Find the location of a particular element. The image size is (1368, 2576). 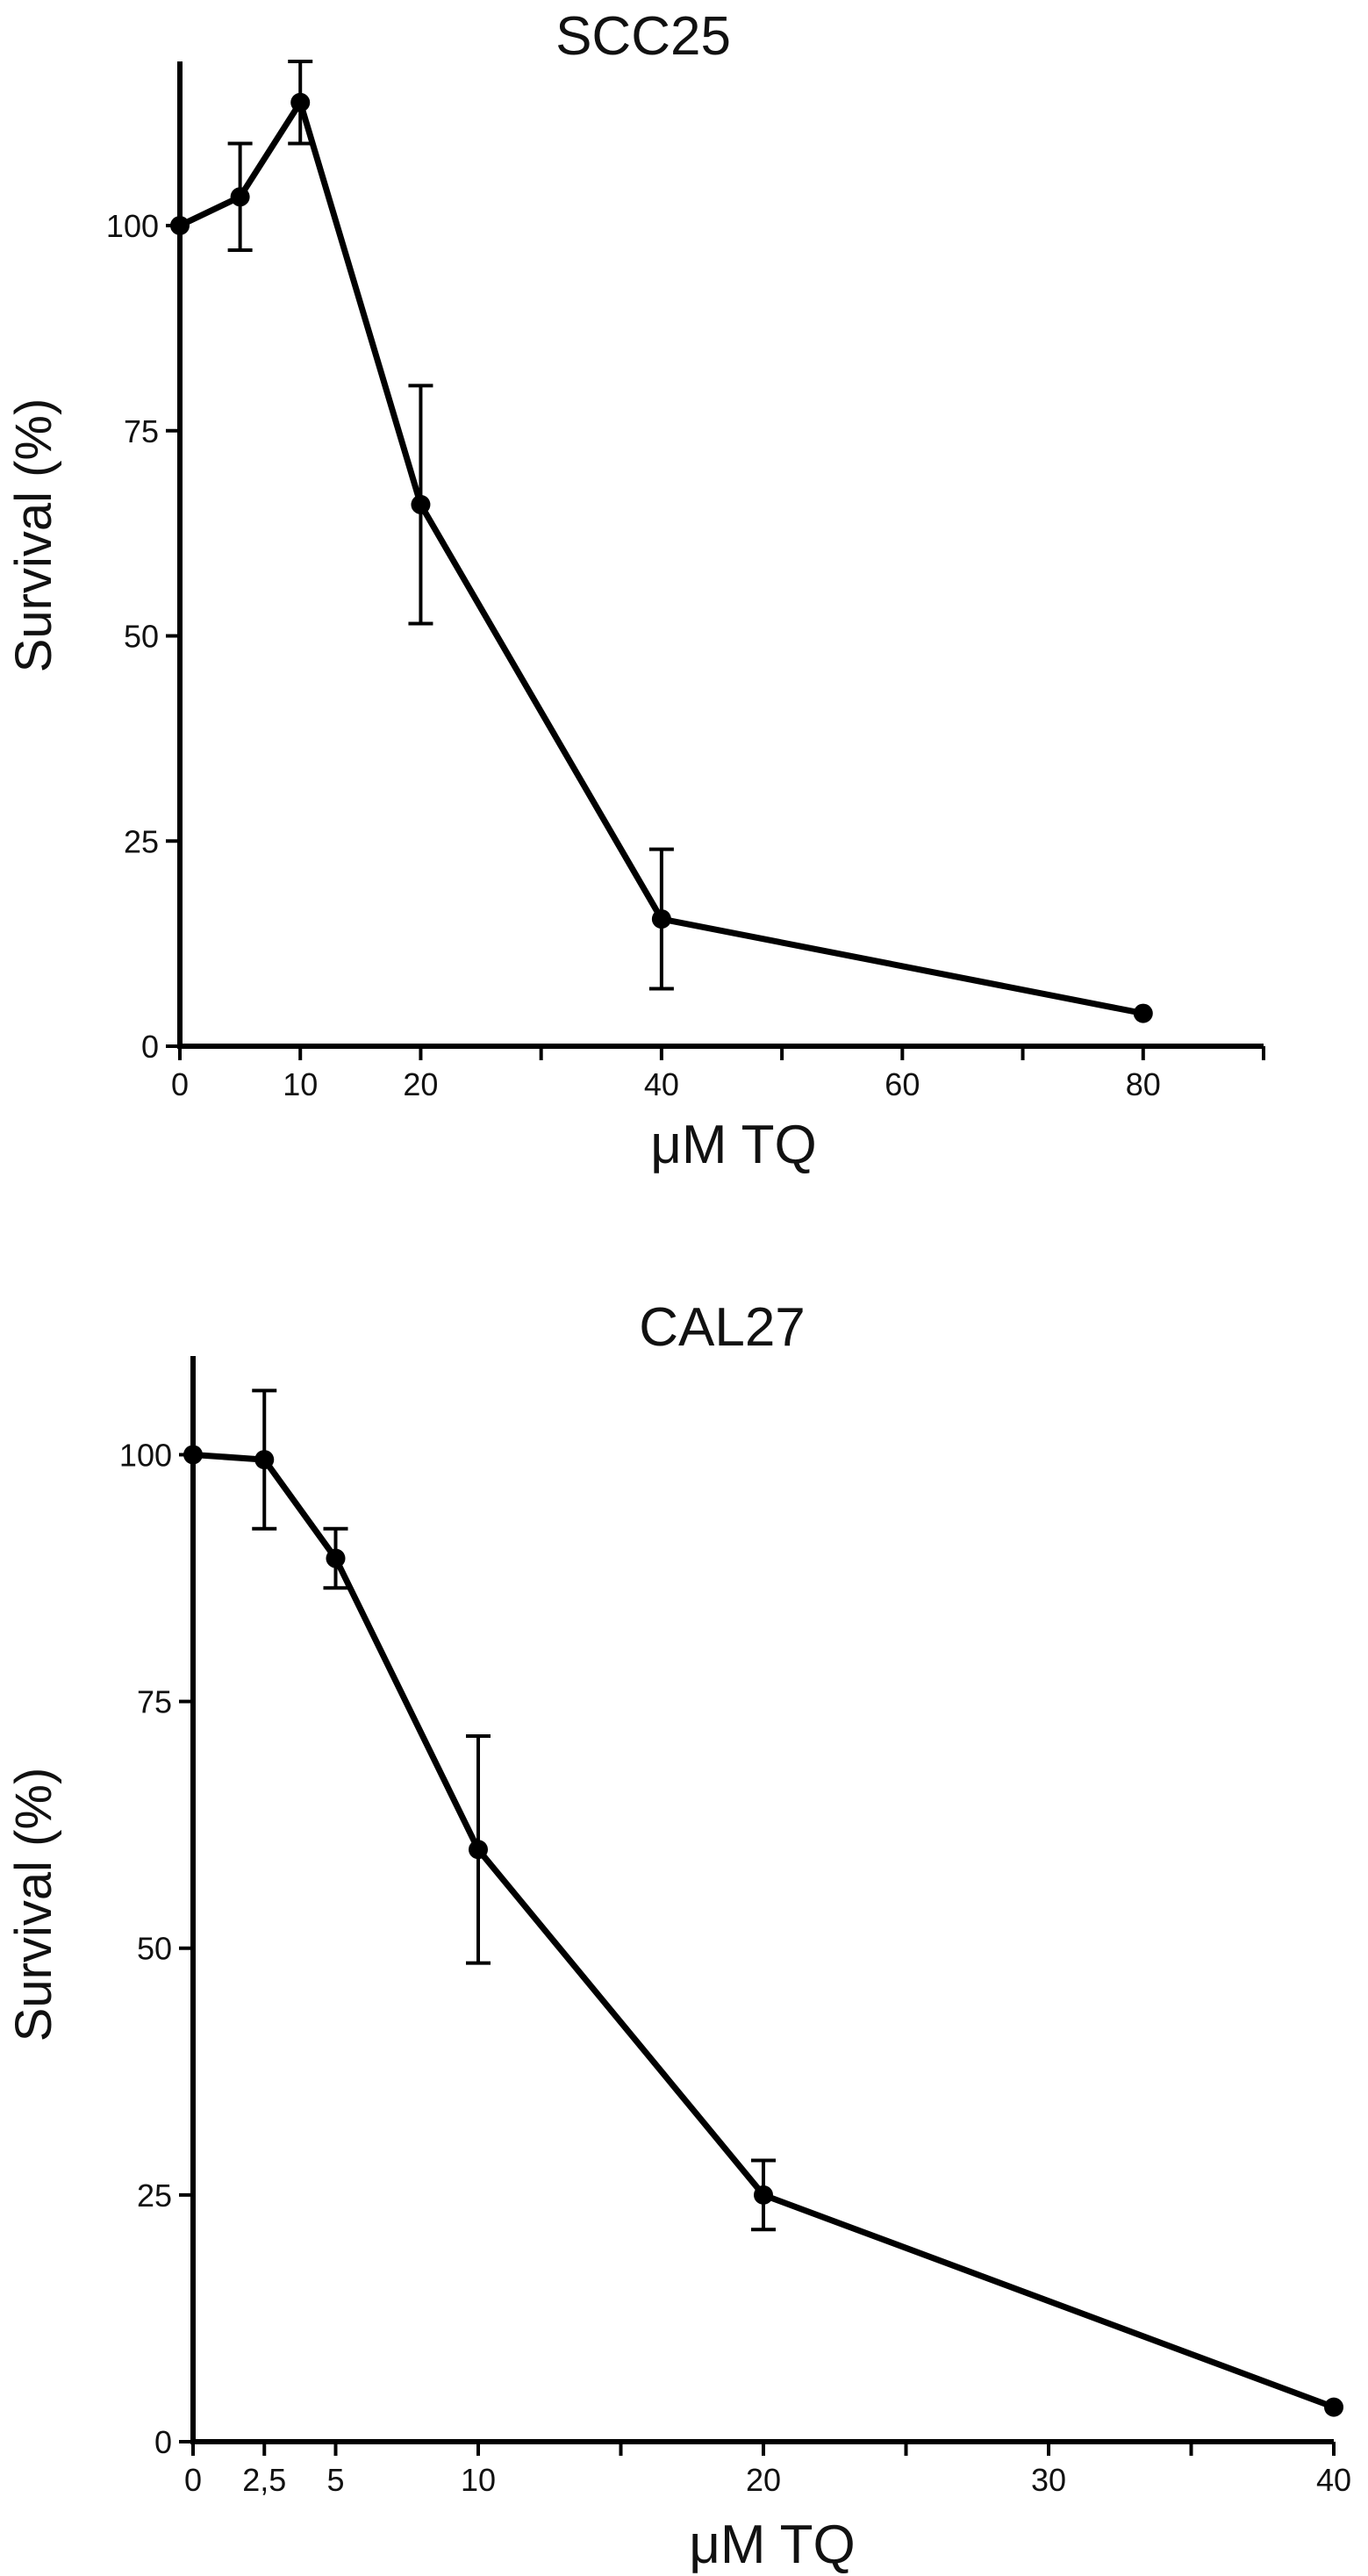

x-tick-label: 60 is located at coordinates (902, 1084).